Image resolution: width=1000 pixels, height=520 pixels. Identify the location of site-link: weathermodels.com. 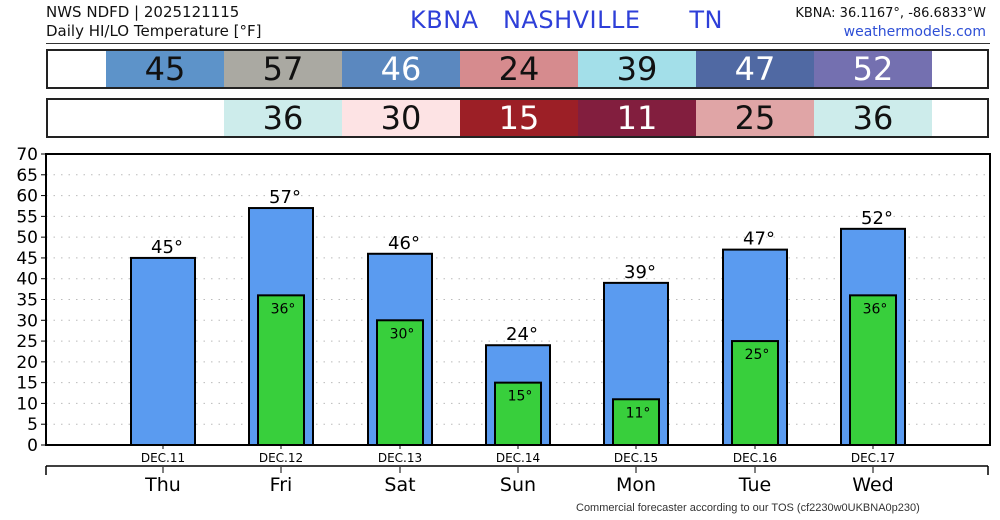
(914, 32).